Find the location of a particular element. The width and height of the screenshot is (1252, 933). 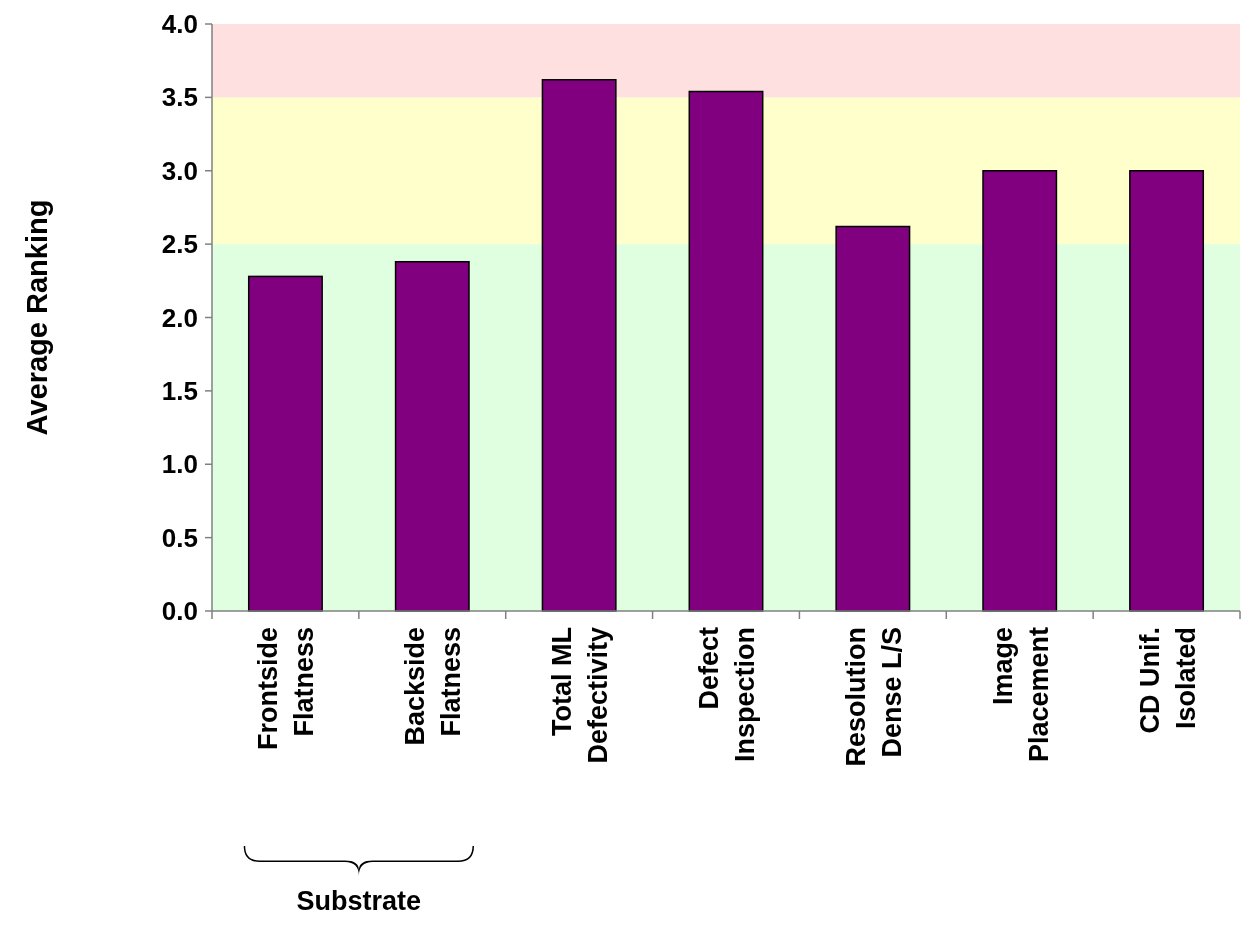

y-axis-title: Average Ranking is located at coordinates (37, 317).